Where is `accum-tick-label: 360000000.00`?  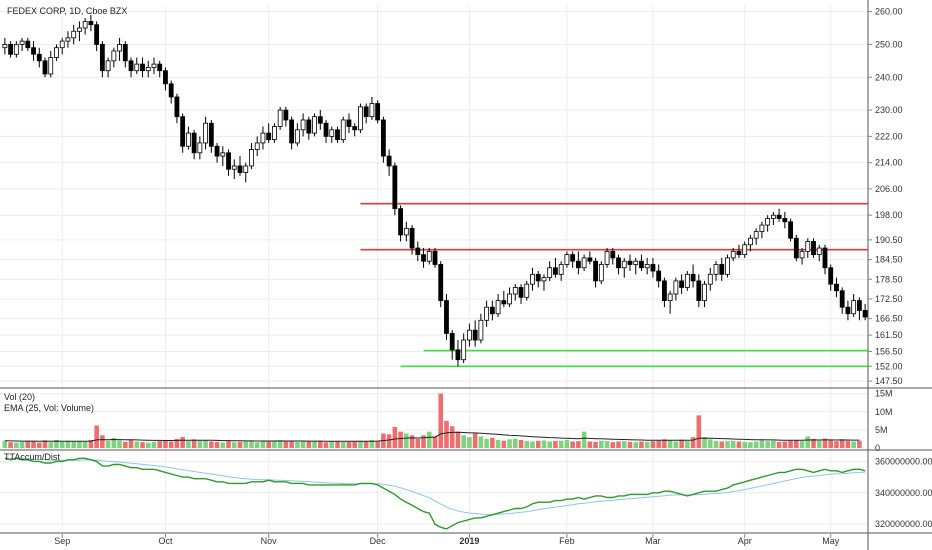
accum-tick-label: 360000000.00 is located at coordinates (903, 461).